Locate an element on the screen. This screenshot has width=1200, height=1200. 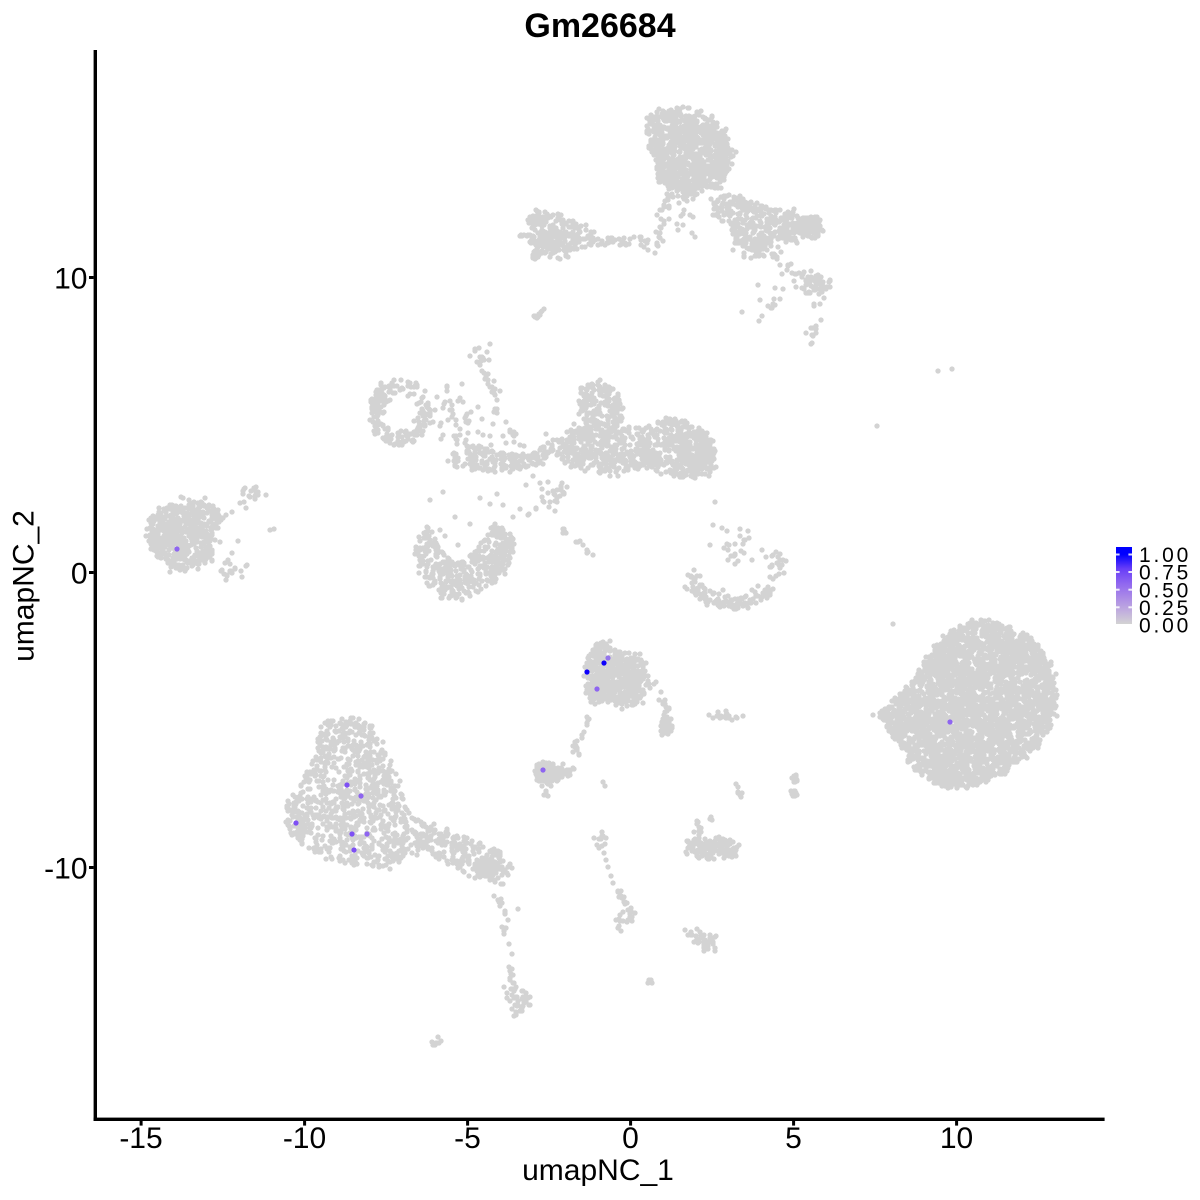
svg-text: 1.00 is located at coordinates (1165, 555).